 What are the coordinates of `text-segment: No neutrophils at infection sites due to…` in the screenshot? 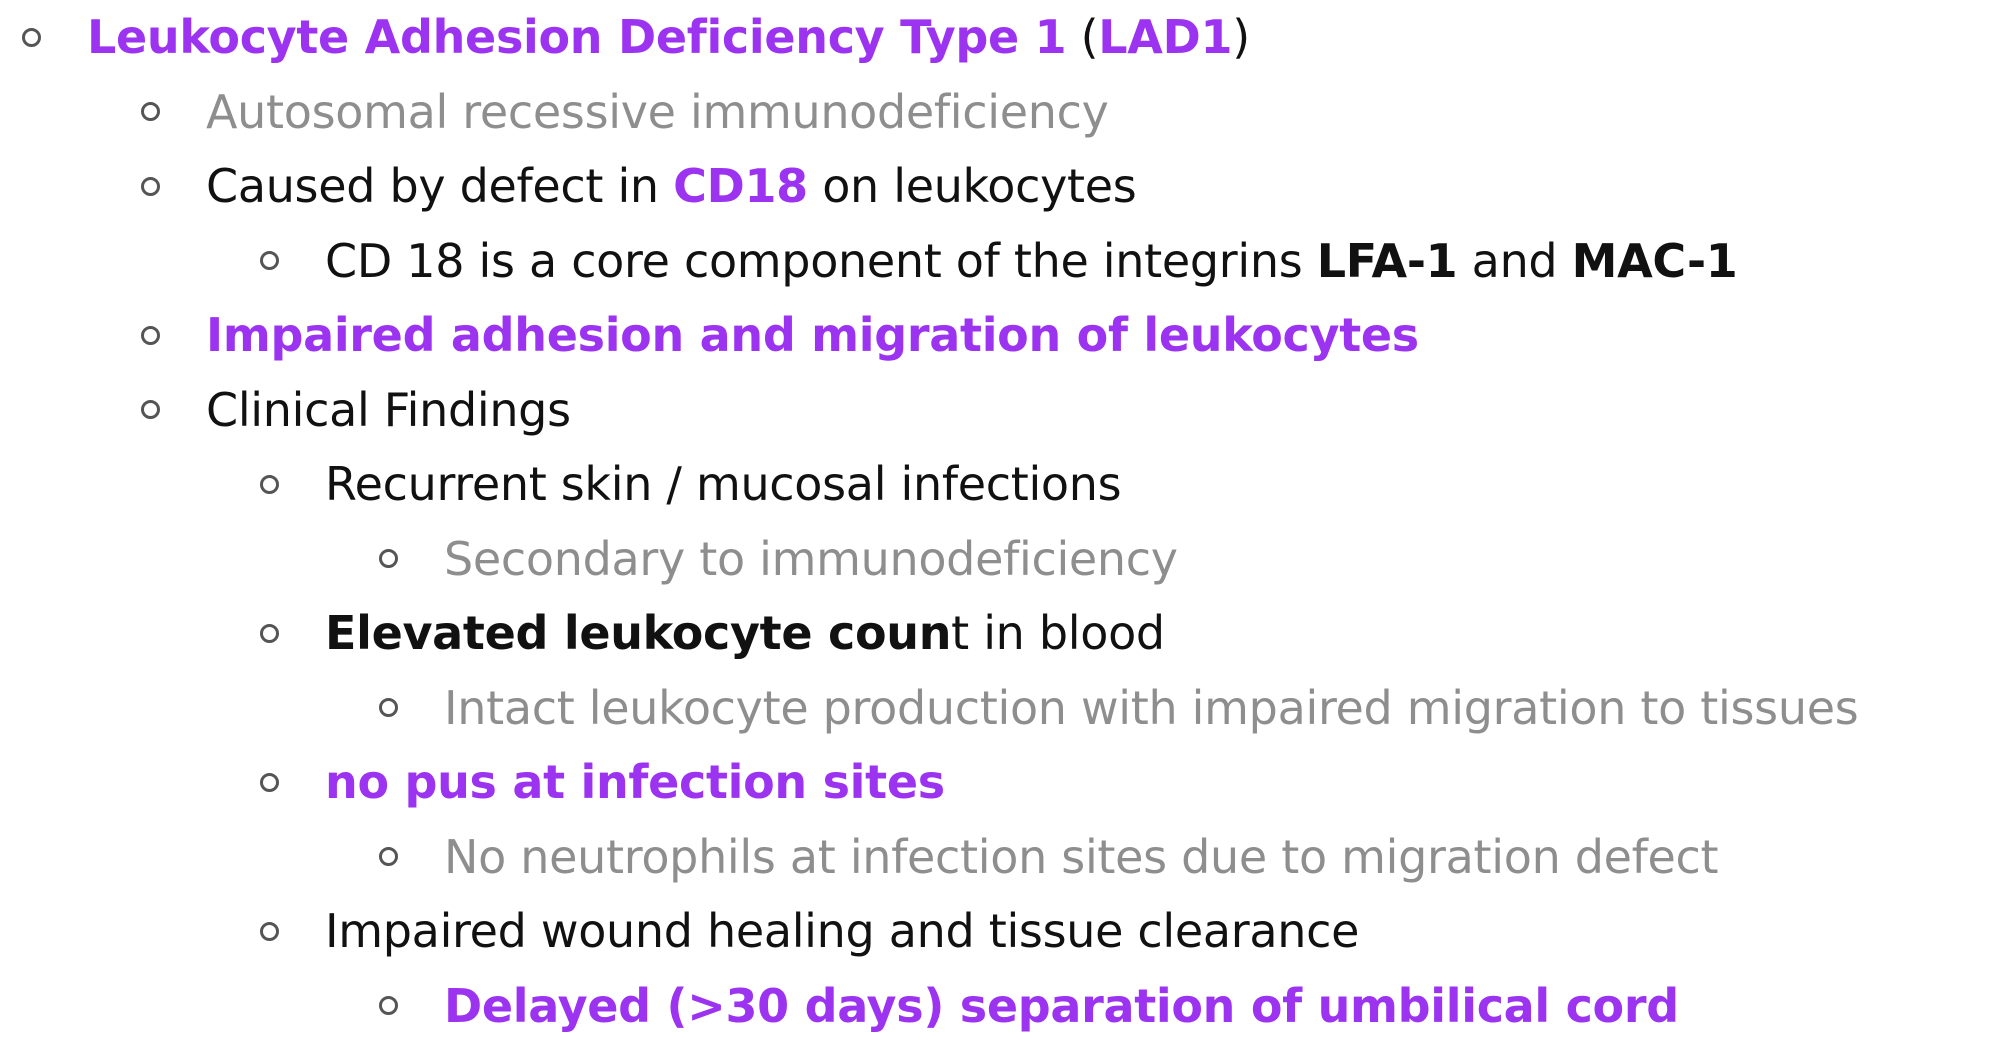 It's located at (1081, 856).